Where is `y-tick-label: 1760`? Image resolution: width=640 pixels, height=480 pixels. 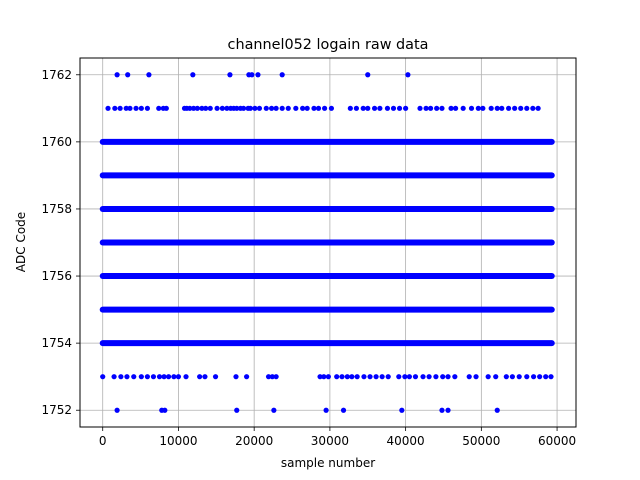
y-tick-label: 1760 is located at coordinates (56, 142).